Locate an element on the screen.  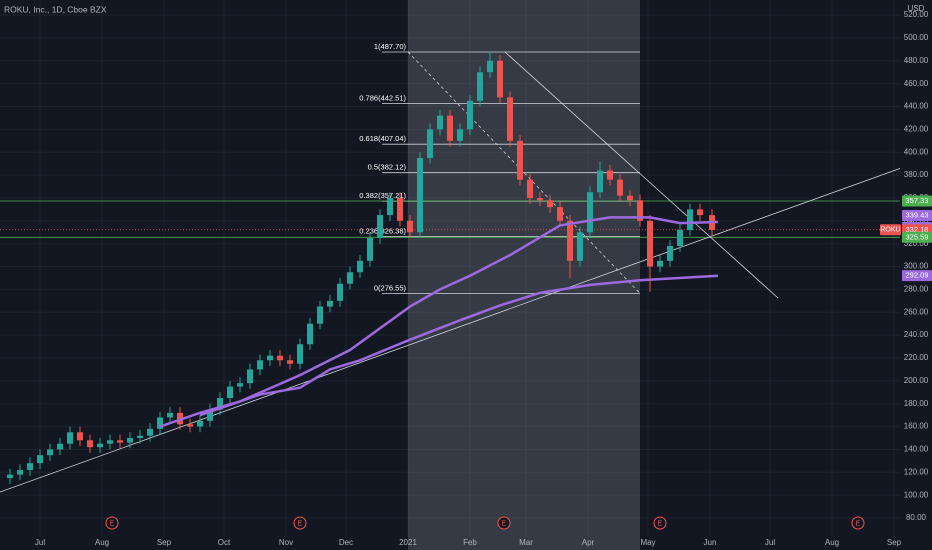
y-tick-label: 500.00 is located at coordinates (916, 37).